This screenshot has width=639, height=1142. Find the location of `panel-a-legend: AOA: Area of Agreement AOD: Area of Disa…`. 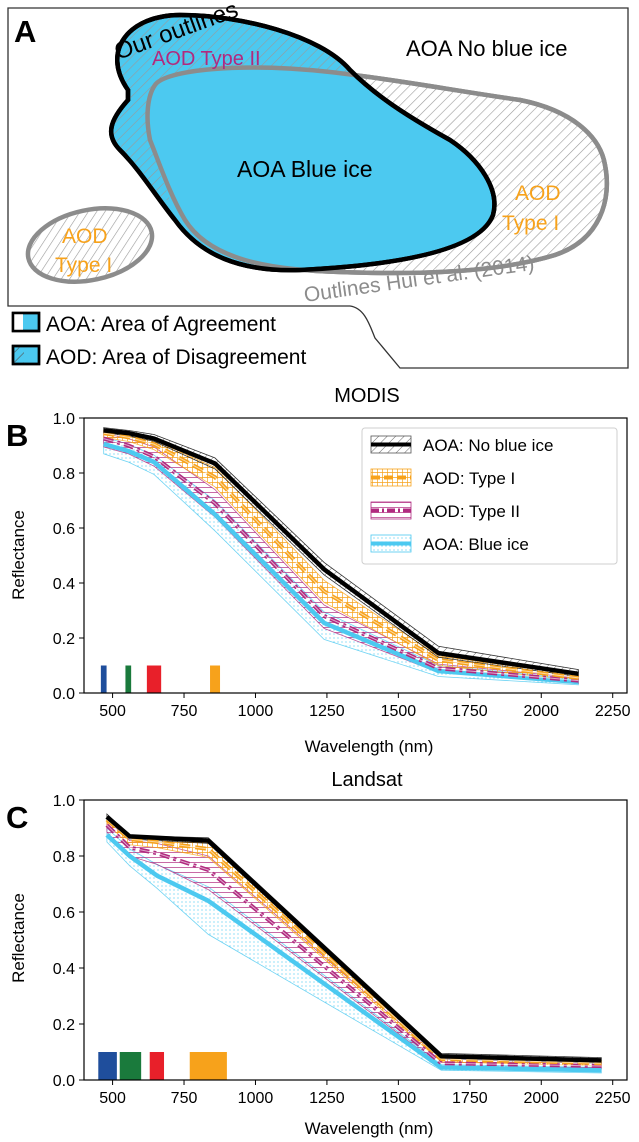

panel-a-legend: AOA: Area of Agreement AOD: Area of Disa… is located at coordinates (158, 340).